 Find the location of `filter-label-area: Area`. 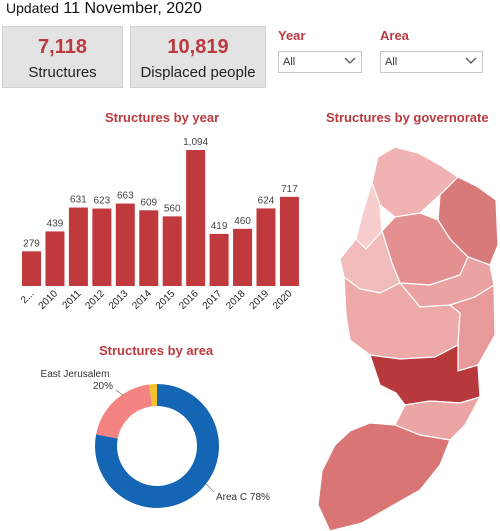

filter-label-area: Area is located at coordinates (394, 35).